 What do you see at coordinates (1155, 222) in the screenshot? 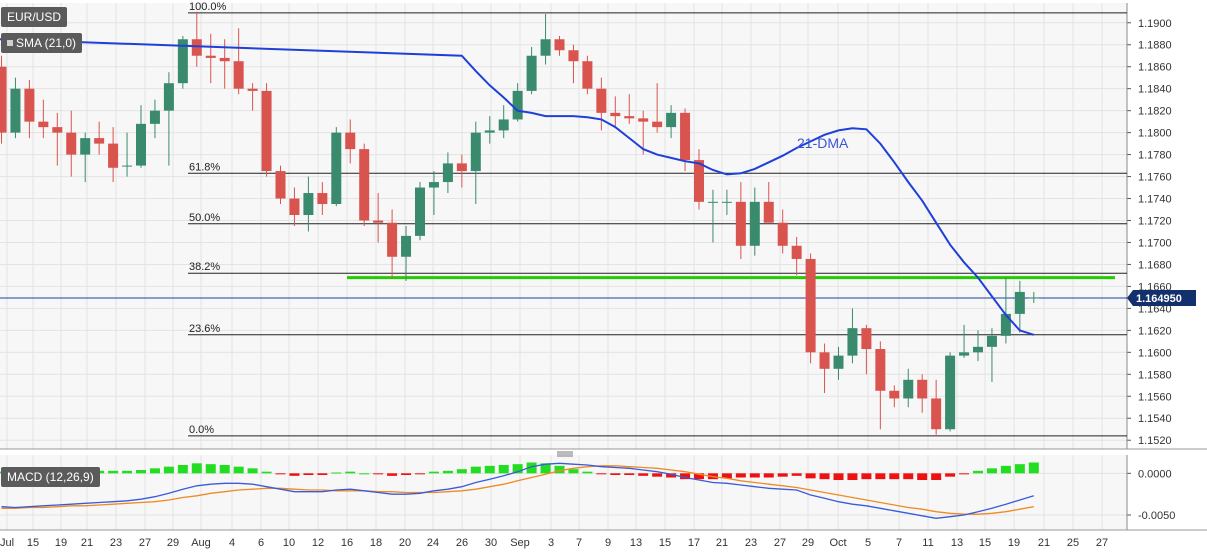
I see `price-tick-label: 1.1720` at bounding box center [1155, 222].